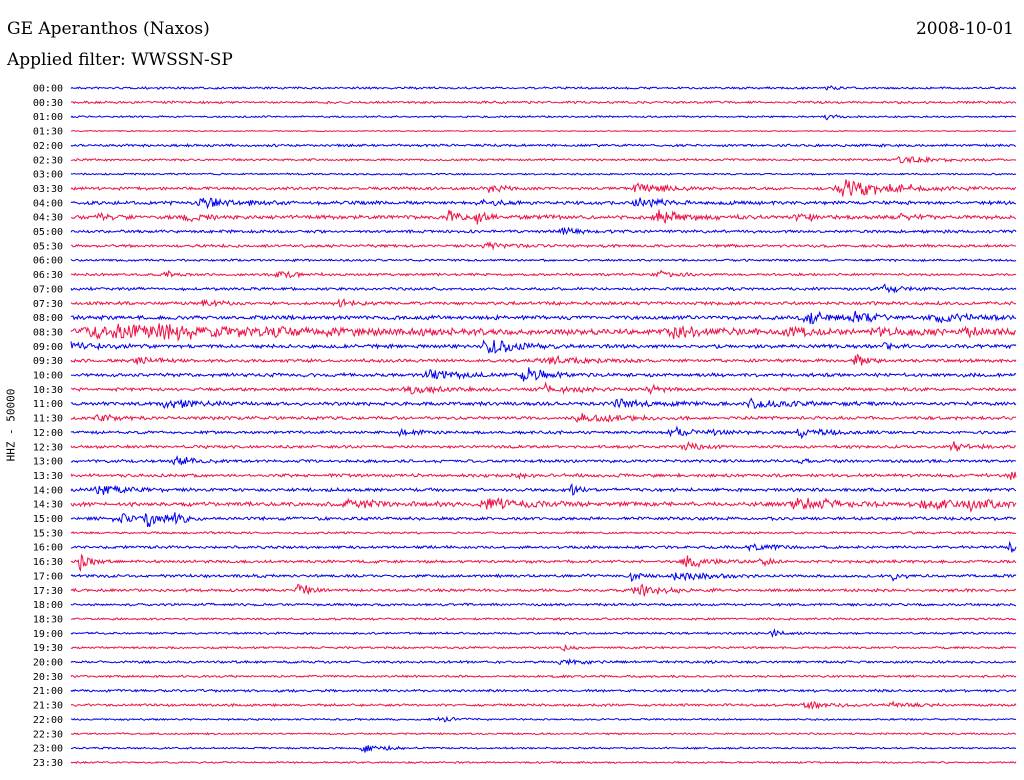 Image resolution: width=1024 pixels, height=780 pixels. I want to click on time-tick-label: 23:00, so click(48, 749).